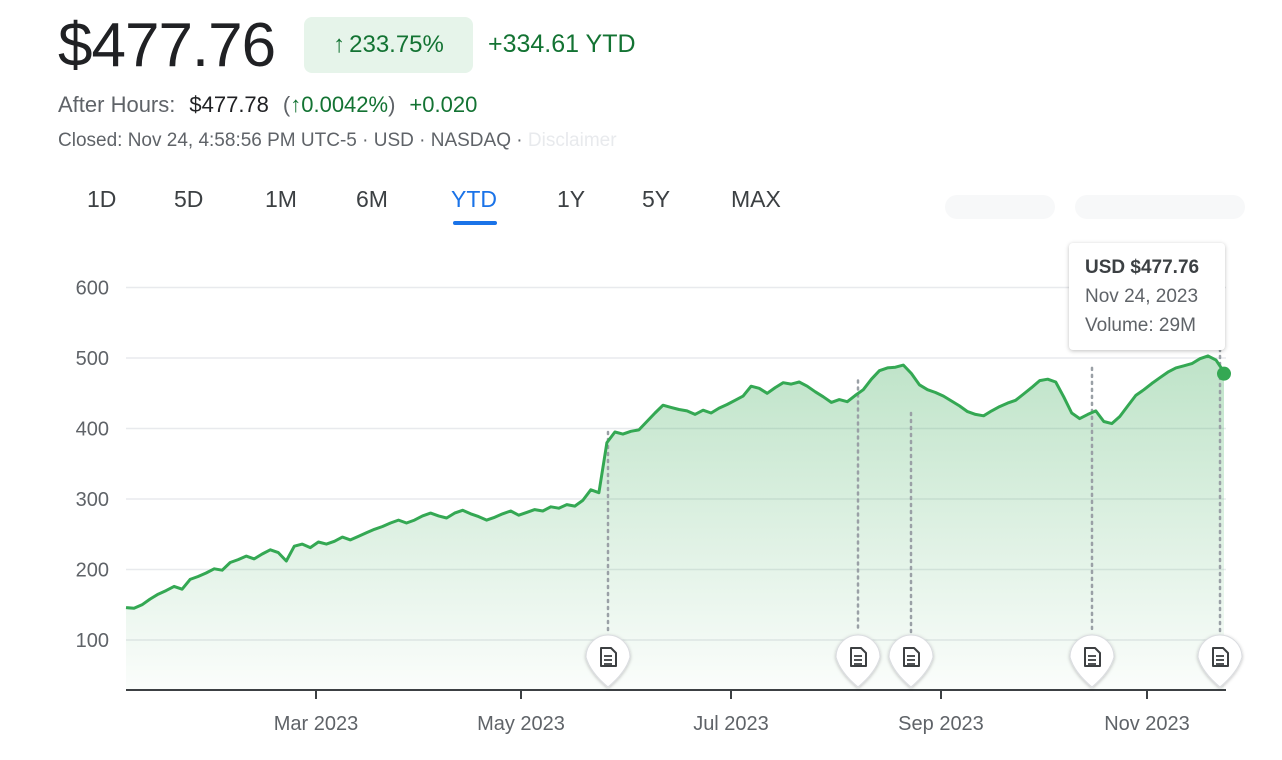  I want to click on after-hours-label: After Hours:, so click(117, 104).